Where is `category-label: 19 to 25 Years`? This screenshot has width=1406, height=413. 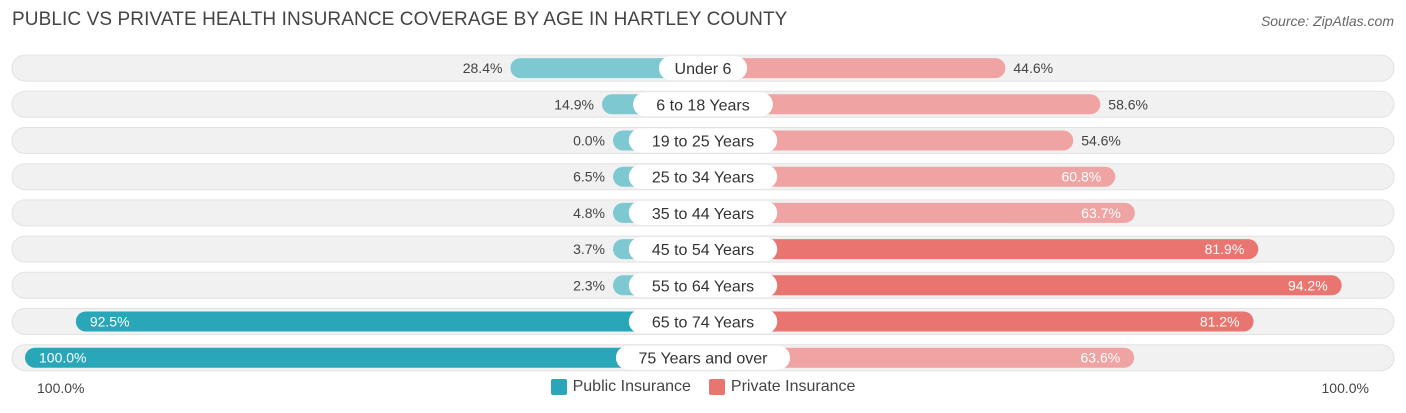
category-label: 19 to 25 Years is located at coordinates (703, 142).